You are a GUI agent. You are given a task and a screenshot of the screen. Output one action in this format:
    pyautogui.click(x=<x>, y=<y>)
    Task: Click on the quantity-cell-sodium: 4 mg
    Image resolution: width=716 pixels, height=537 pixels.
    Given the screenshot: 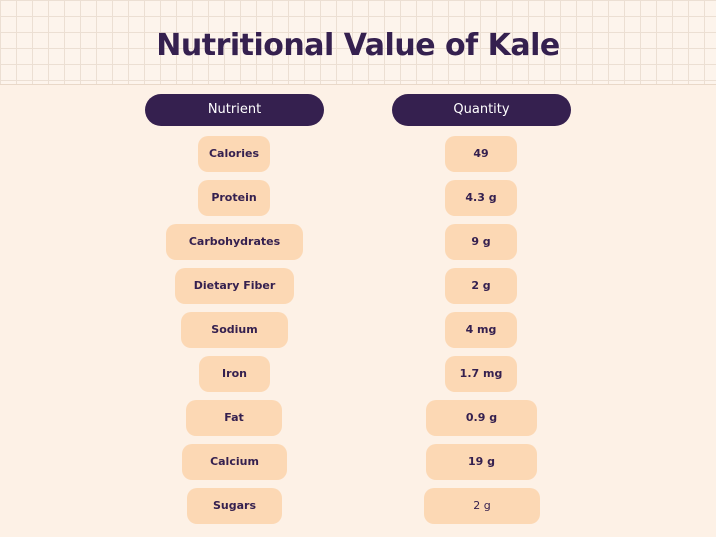 What is the action you would take?
    pyautogui.click(x=481, y=330)
    